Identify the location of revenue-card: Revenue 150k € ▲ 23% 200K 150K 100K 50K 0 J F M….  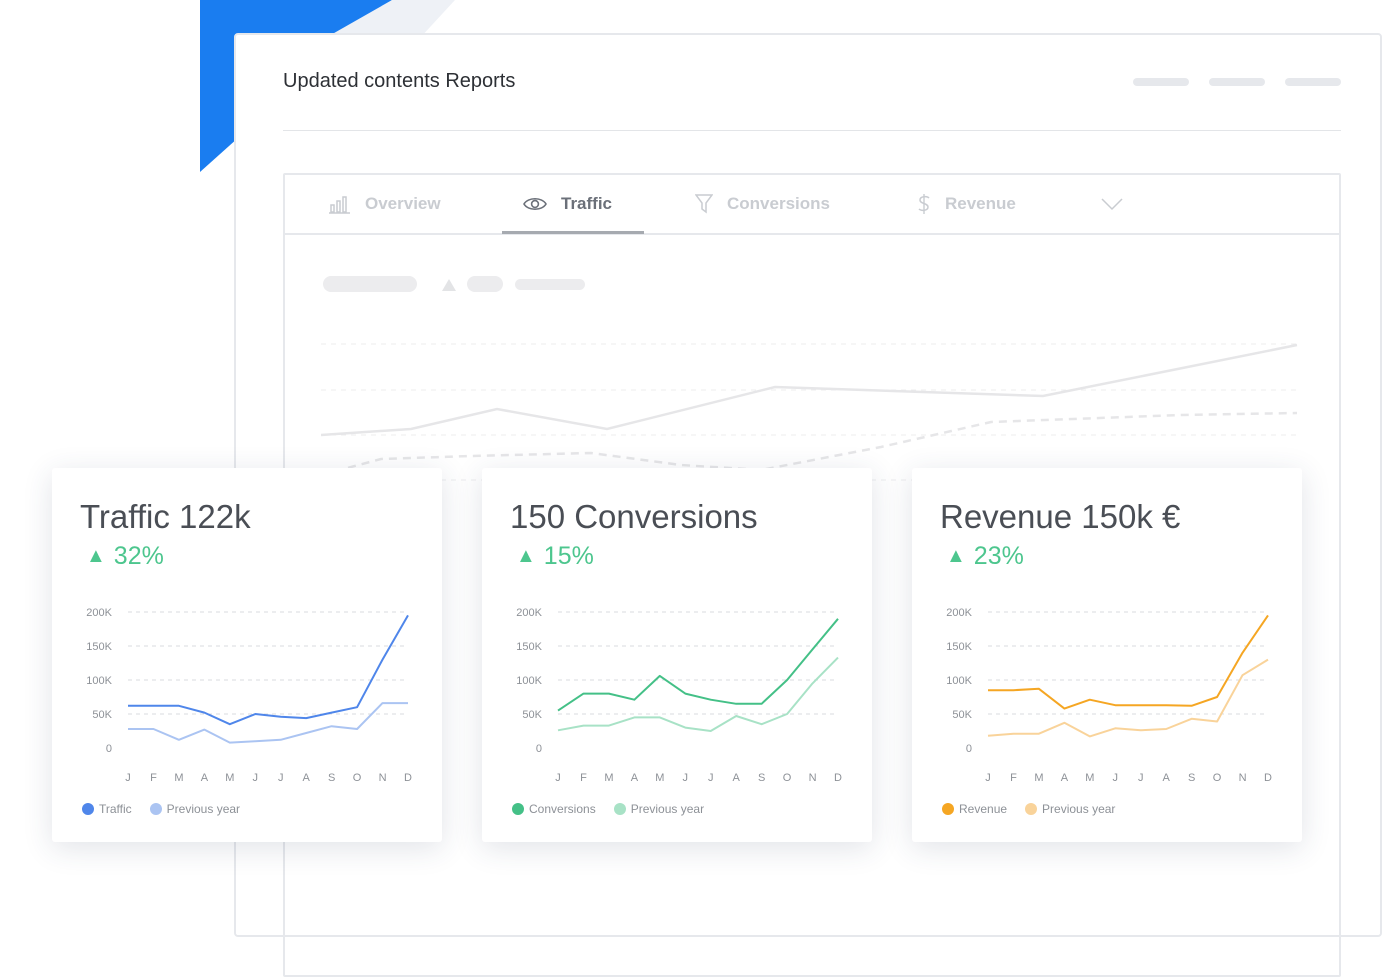
(1107, 655).